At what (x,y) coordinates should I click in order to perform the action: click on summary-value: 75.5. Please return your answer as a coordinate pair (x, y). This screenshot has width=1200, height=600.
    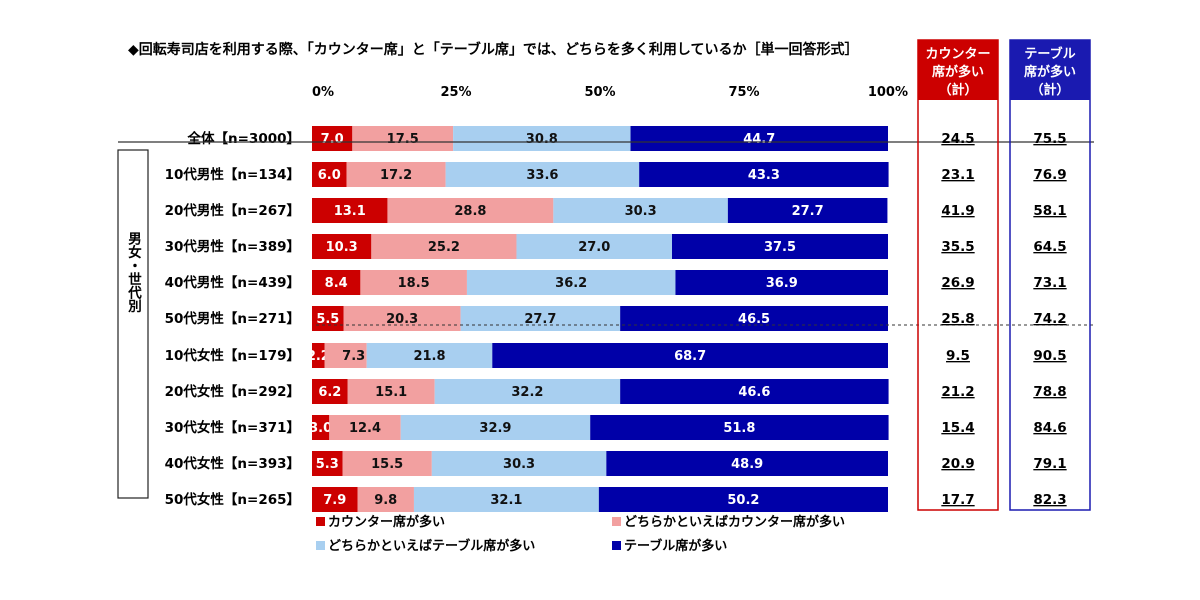
    Looking at the image, I should click on (1049, 139).